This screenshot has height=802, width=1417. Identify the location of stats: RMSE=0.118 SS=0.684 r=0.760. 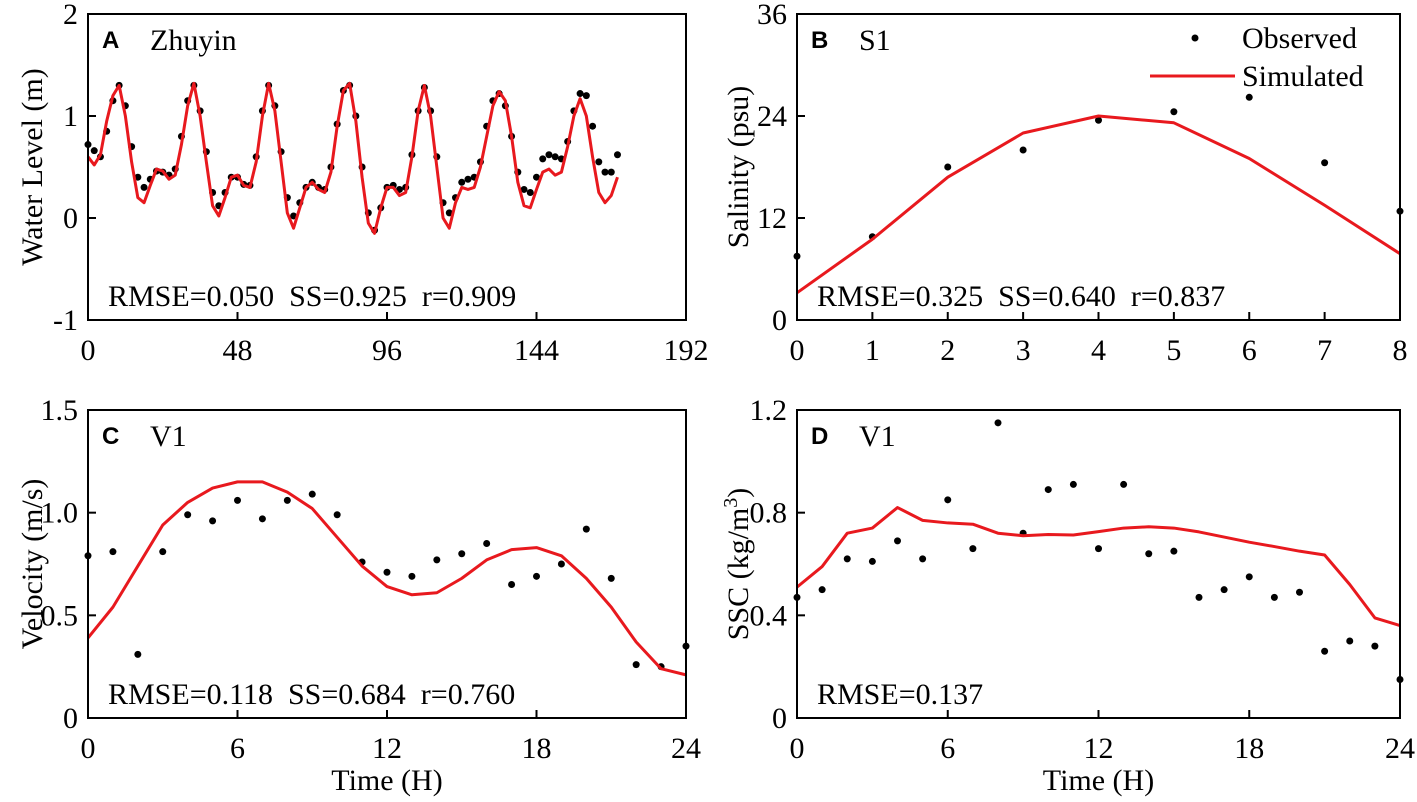
(311, 694).